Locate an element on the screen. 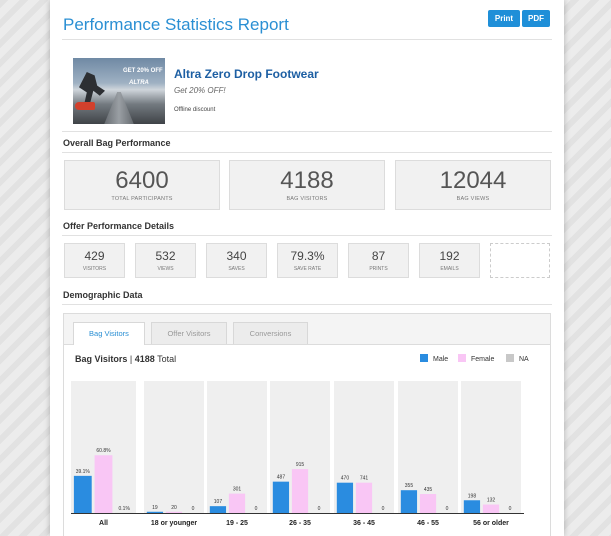 The image size is (611, 536). shoe-shape is located at coordinates (85, 106).